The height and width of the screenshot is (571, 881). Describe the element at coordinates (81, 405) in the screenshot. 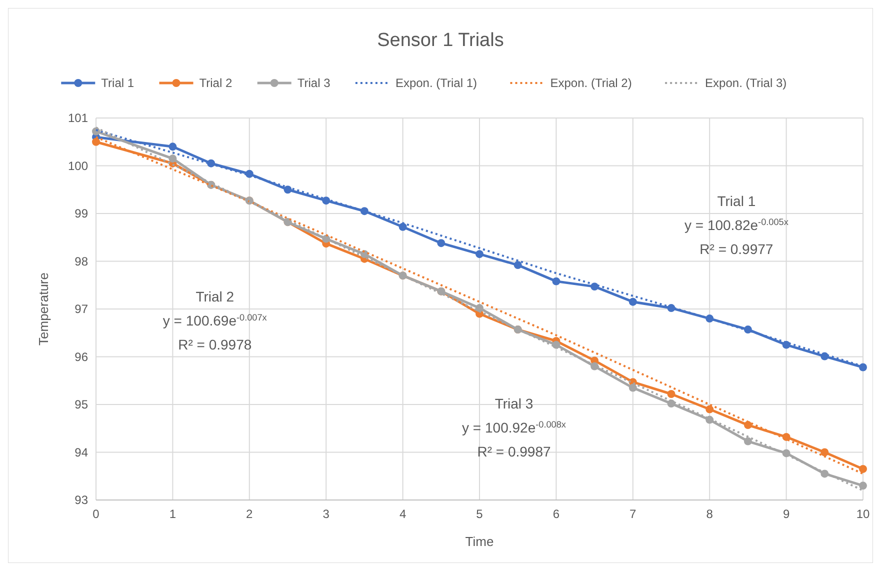

I see `y-tick-label: 95` at that location.